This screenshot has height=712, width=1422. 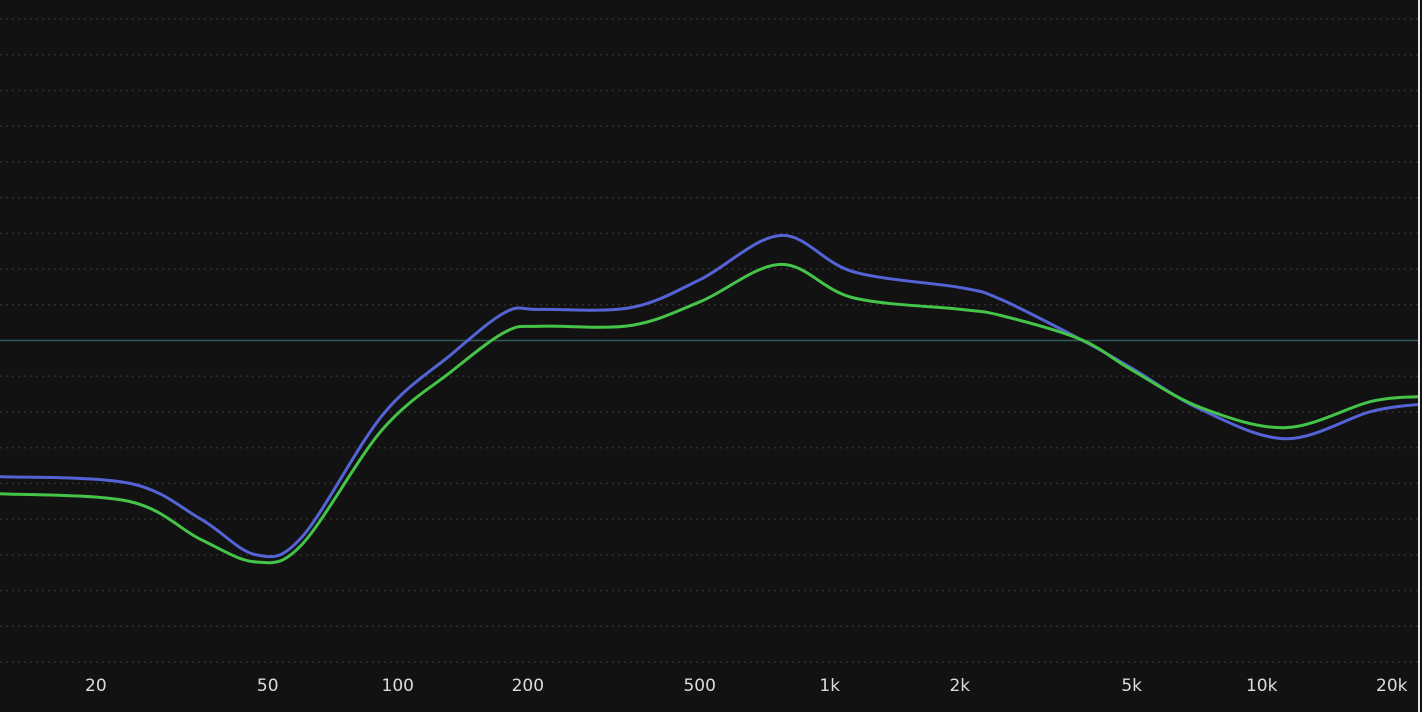 I want to click on x-tick-label: 1k, so click(x=829, y=686).